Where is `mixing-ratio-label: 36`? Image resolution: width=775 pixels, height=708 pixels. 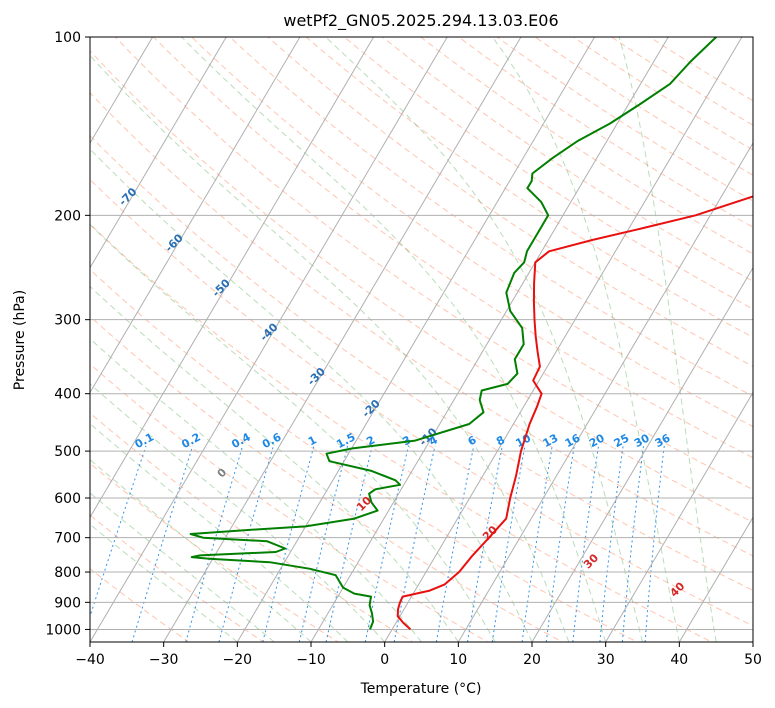
mixing-ratio-label: 36 is located at coordinates (663, 440).